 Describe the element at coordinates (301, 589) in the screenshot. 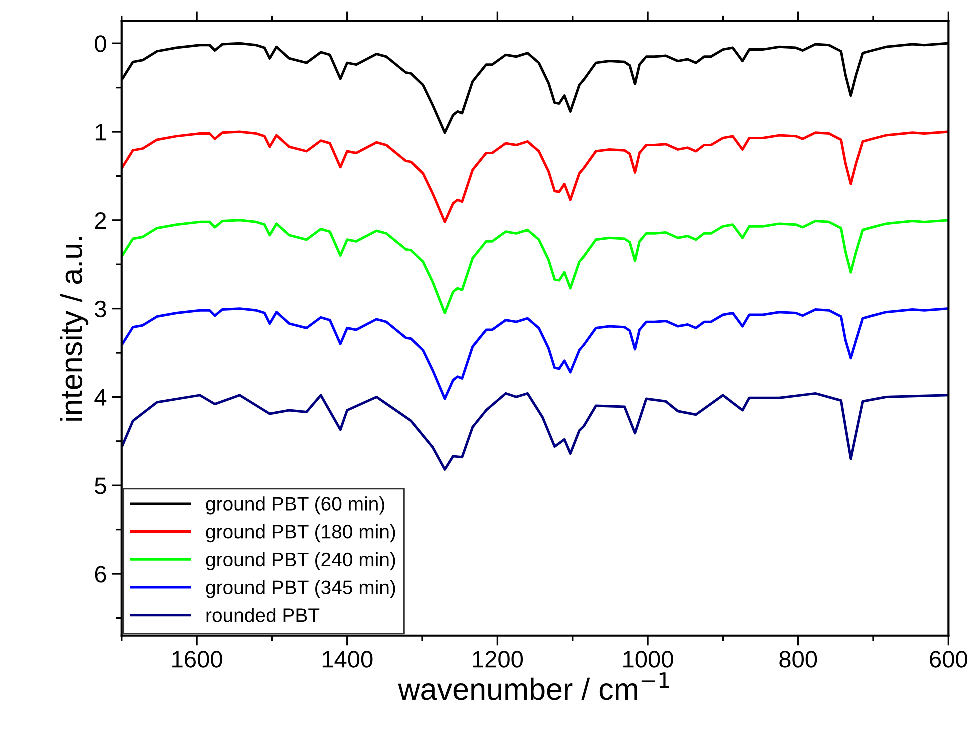

I see `legend-label: ground PBT (345 min)` at that location.